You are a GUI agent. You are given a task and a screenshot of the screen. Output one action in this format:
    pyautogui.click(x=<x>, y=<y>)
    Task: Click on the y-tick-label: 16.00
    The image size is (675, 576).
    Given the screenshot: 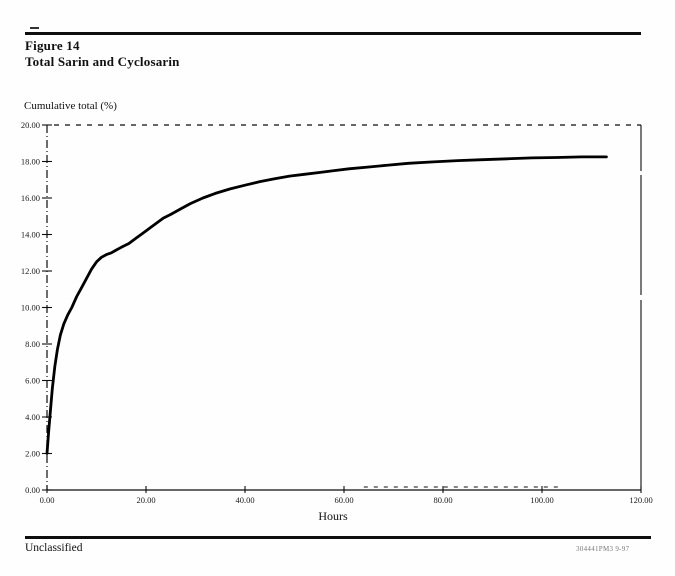 What is the action you would take?
    pyautogui.click(x=30, y=198)
    